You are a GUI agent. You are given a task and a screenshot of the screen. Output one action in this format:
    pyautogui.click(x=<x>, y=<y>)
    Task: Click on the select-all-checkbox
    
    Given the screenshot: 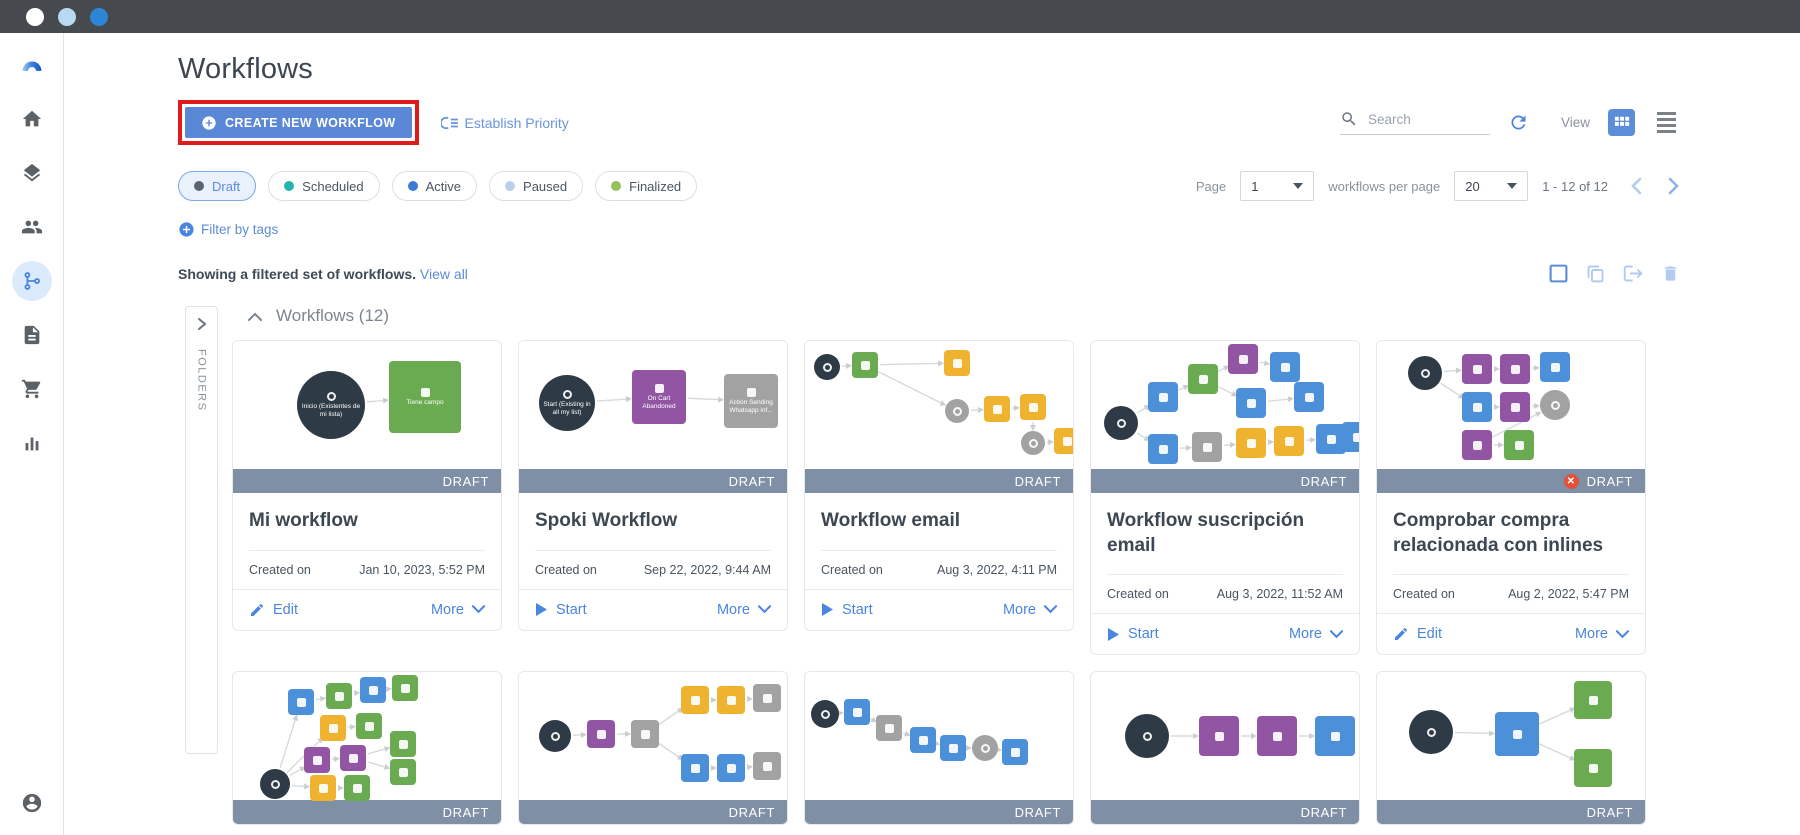 What is the action you would take?
    pyautogui.click(x=1558, y=273)
    